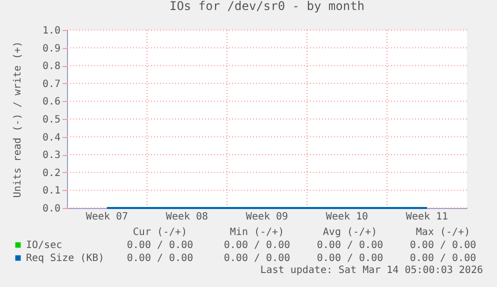 The height and width of the screenshot is (287, 497). What do you see at coordinates (18, 119) in the screenshot?
I see `y-axis-title: Units read (-) / write (+)` at bounding box center [18, 119].